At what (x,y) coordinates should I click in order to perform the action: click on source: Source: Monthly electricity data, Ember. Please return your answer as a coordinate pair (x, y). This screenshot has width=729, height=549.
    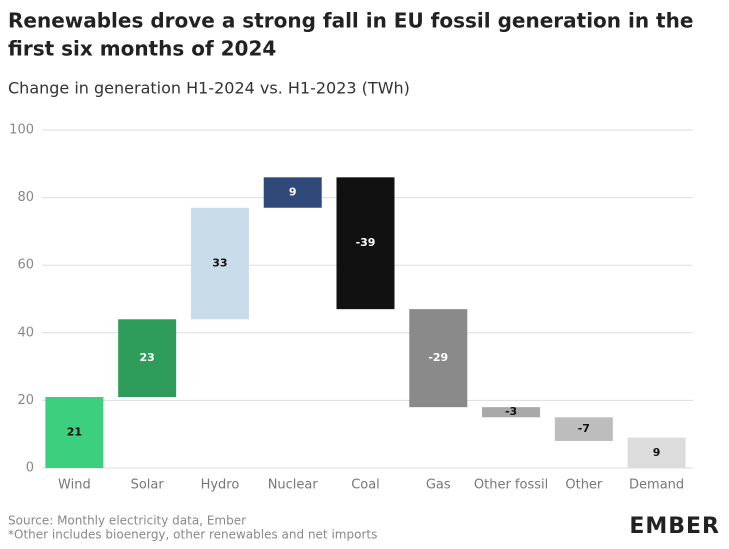
    Looking at the image, I should click on (127, 521).